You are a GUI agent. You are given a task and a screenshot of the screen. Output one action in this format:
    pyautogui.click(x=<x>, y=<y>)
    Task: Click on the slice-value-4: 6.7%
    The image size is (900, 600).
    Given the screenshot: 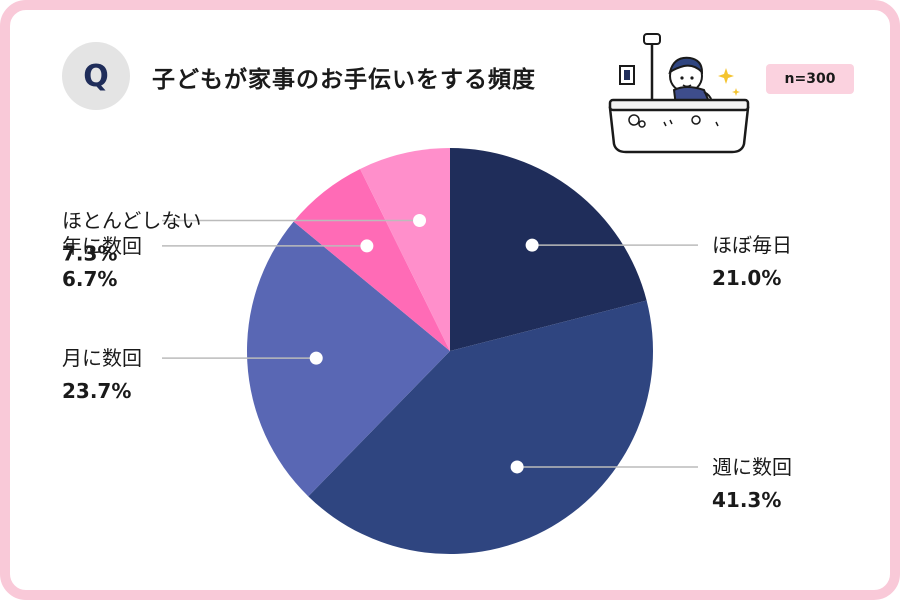 What is the action you would take?
    pyautogui.click(x=89, y=279)
    